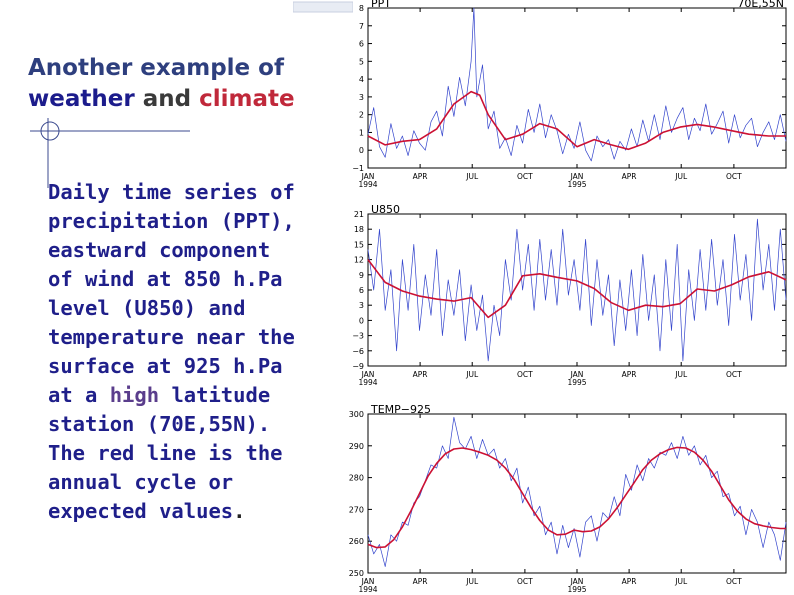 The image size is (794, 595). Describe the element at coordinates (361, 290) in the screenshot. I see `u850-y-tick-label: 6` at that location.